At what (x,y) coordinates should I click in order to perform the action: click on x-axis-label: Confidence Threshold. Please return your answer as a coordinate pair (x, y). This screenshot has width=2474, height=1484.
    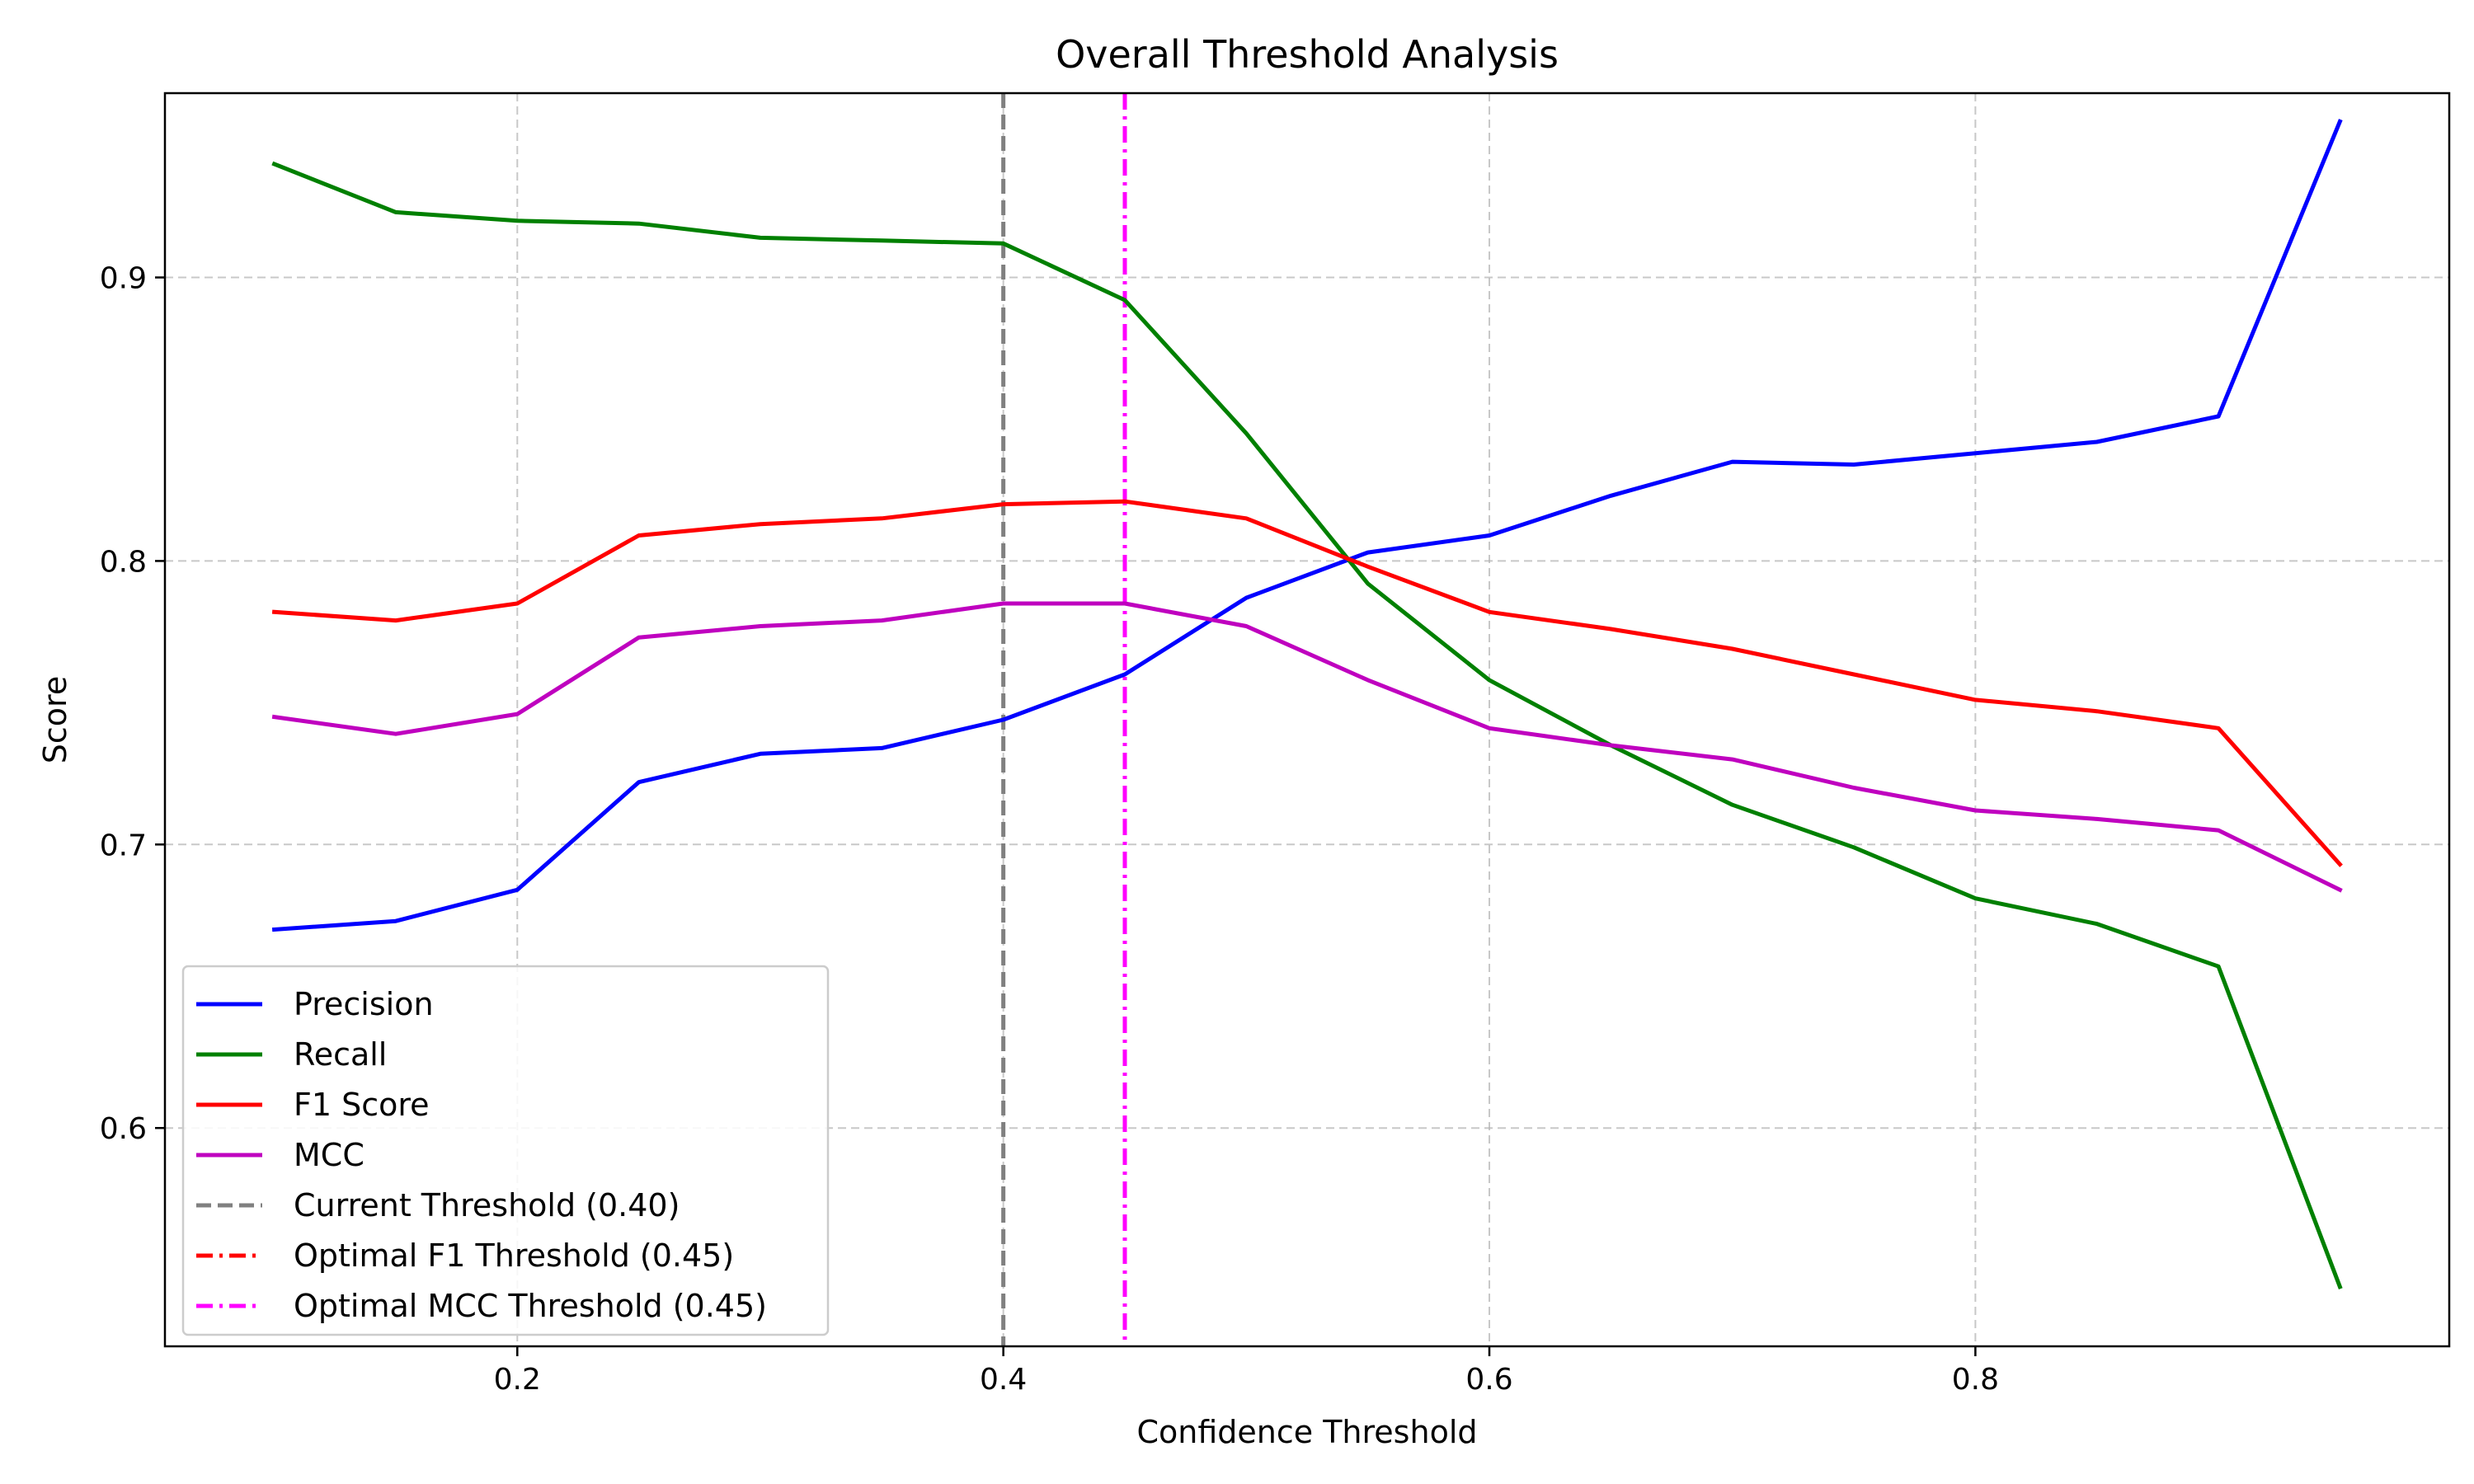
    Looking at the image, I should click on (1306, 1432).